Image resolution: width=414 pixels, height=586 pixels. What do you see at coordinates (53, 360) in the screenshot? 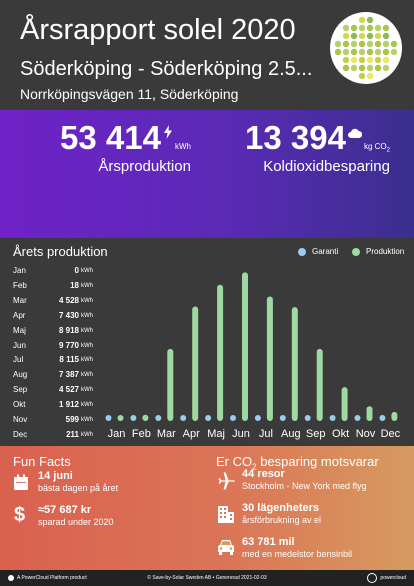
I see `month-row: Jul 8 115 kWh` at bounding box center [53, 360].